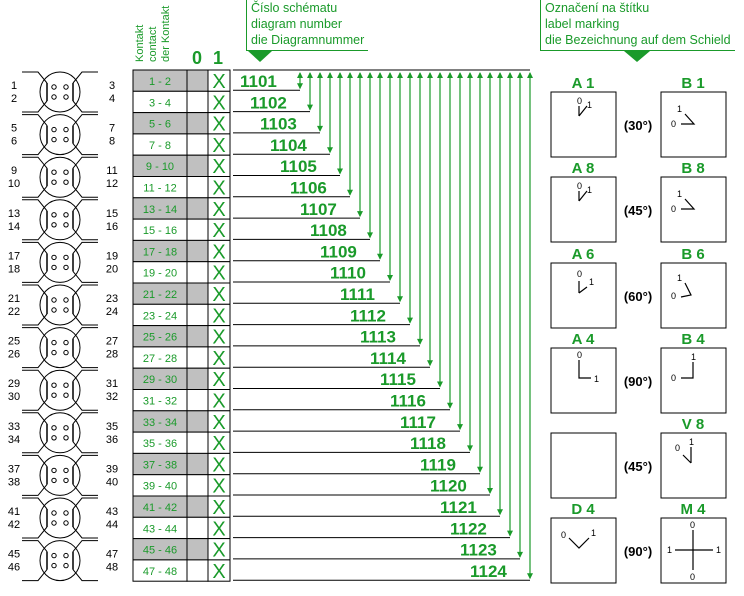 Image resolution: width=744 pixels, height=596 pixels. Describe the element at coordinates (217, 81) in the screenshot. I see `table-row: 1 - 2 X 1101` at that location.